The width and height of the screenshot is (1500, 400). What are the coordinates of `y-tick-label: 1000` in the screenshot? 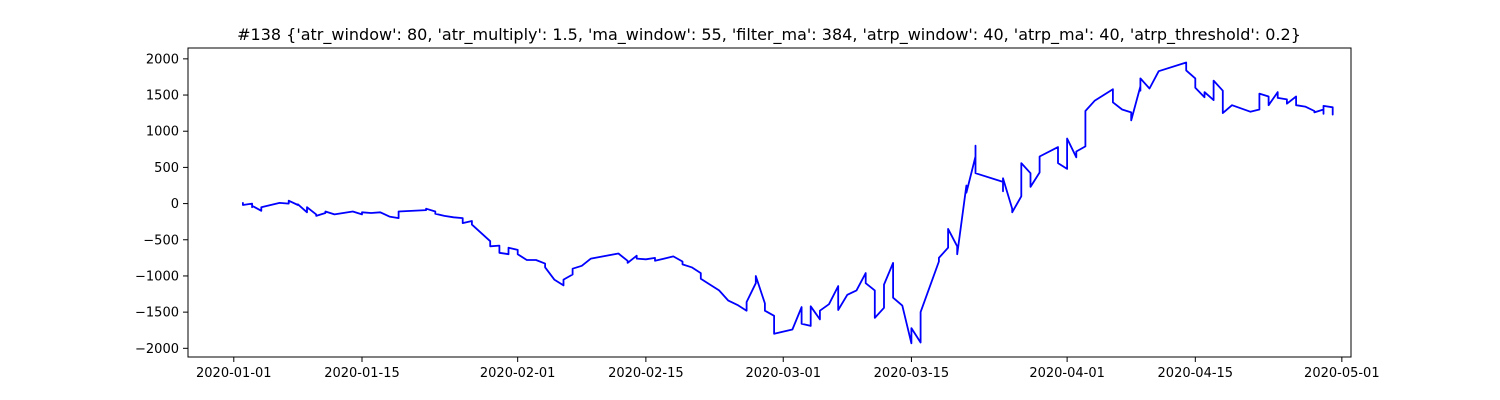 It's located at (162, 132).